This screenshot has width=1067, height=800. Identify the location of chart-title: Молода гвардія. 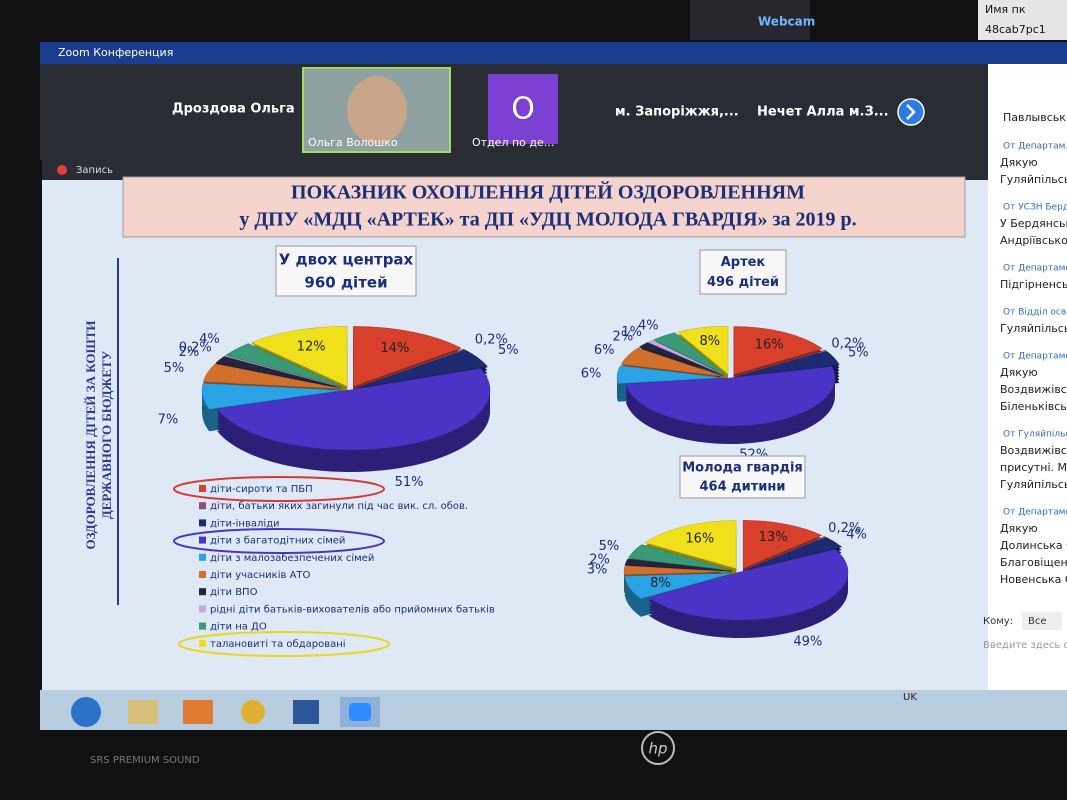
(742, 467).